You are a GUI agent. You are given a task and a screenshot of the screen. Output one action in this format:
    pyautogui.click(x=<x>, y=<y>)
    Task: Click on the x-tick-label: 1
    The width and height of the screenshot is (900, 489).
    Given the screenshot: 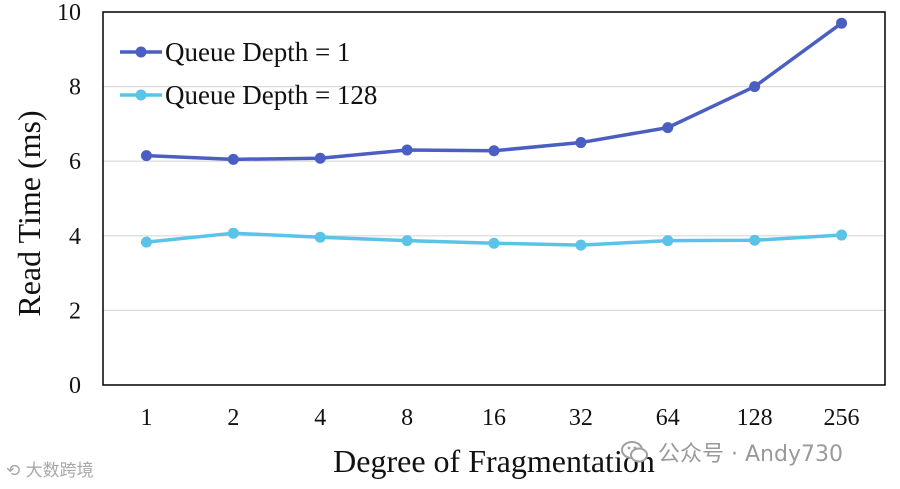 What is the action you would take?
    pyautogui.click(x=146, y=418)
    